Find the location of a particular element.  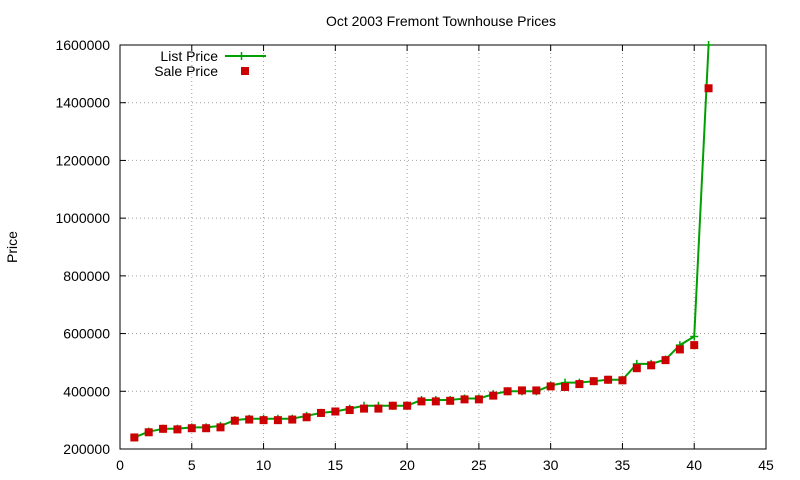

y-tick-label: 400000 is located at coordinates (86, 391).